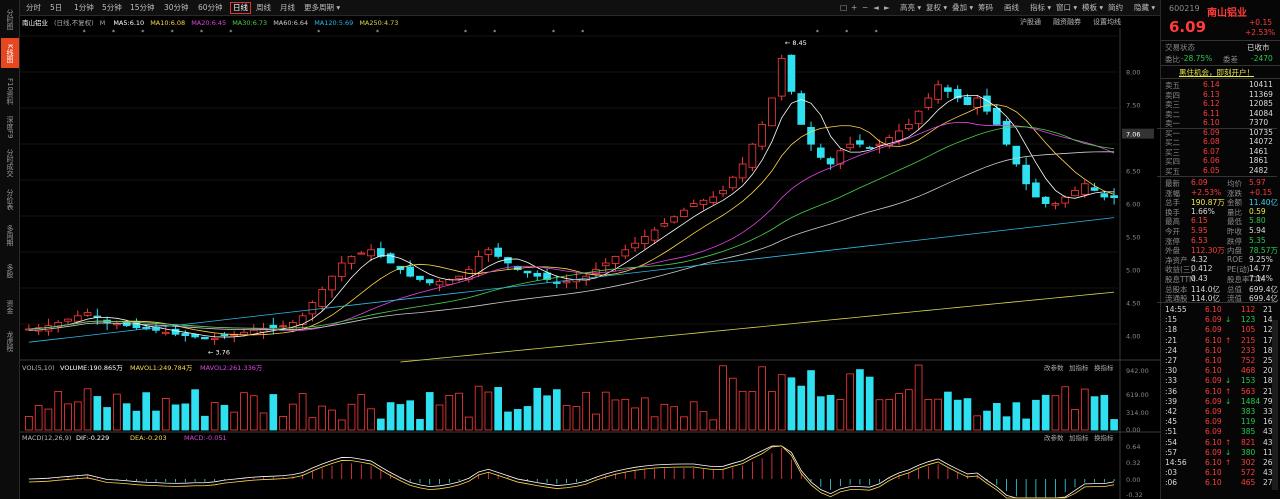 The height and width of the screenshot is (499, 1280). What do you see at coordinates (10, 307) in the screenshot?
I see `leftnav-8: 资金` at bounding box center [10, 307].